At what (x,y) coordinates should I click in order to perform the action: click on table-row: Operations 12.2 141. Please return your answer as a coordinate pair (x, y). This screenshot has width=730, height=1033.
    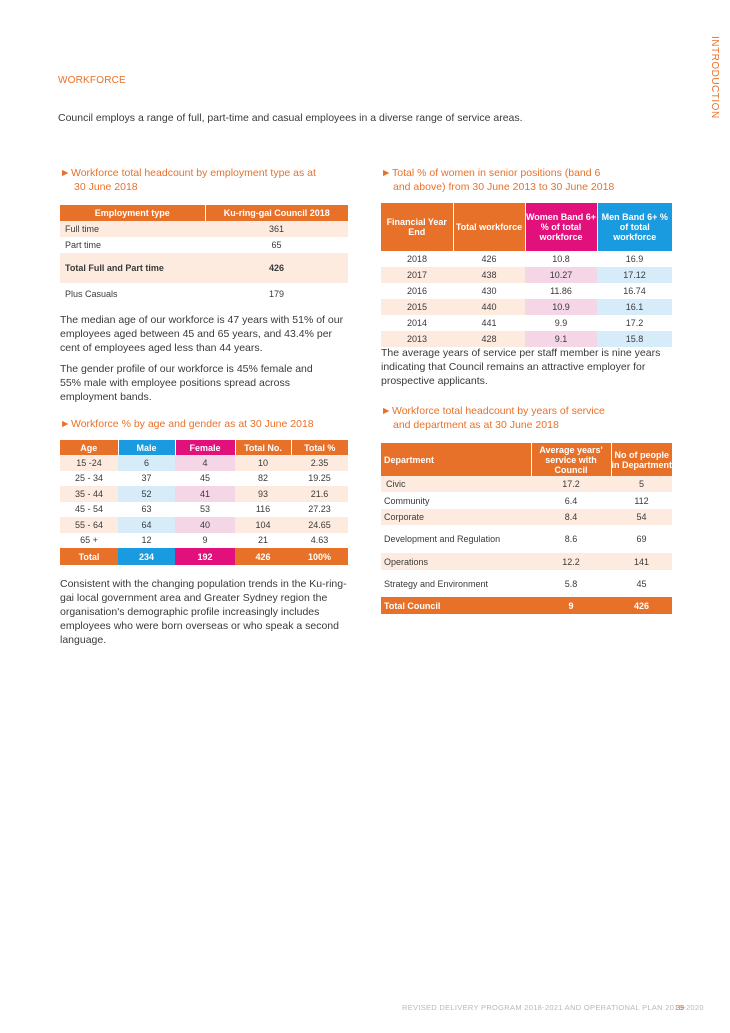
    Looking at the image, I should click on (526, 561).